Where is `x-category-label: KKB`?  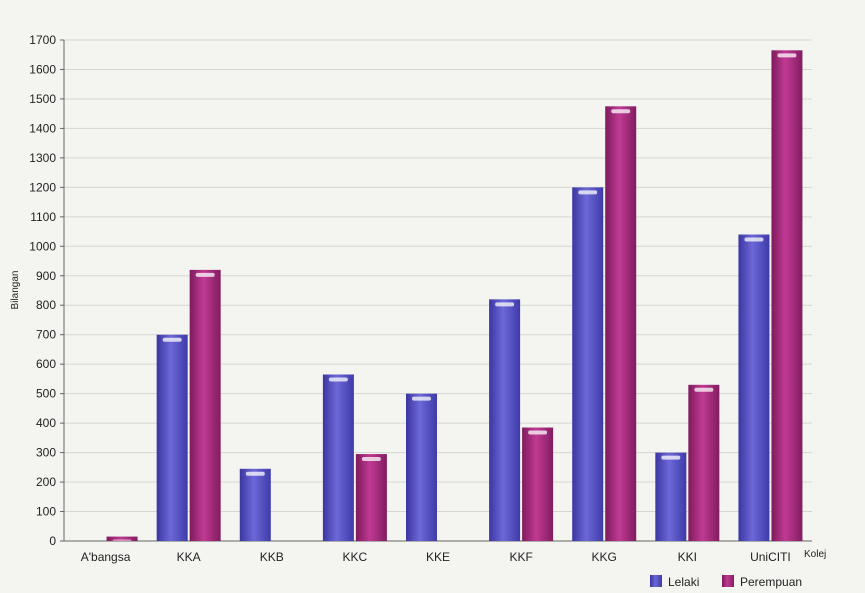
x-category-label: KKB is located at coordinates (272, 557).